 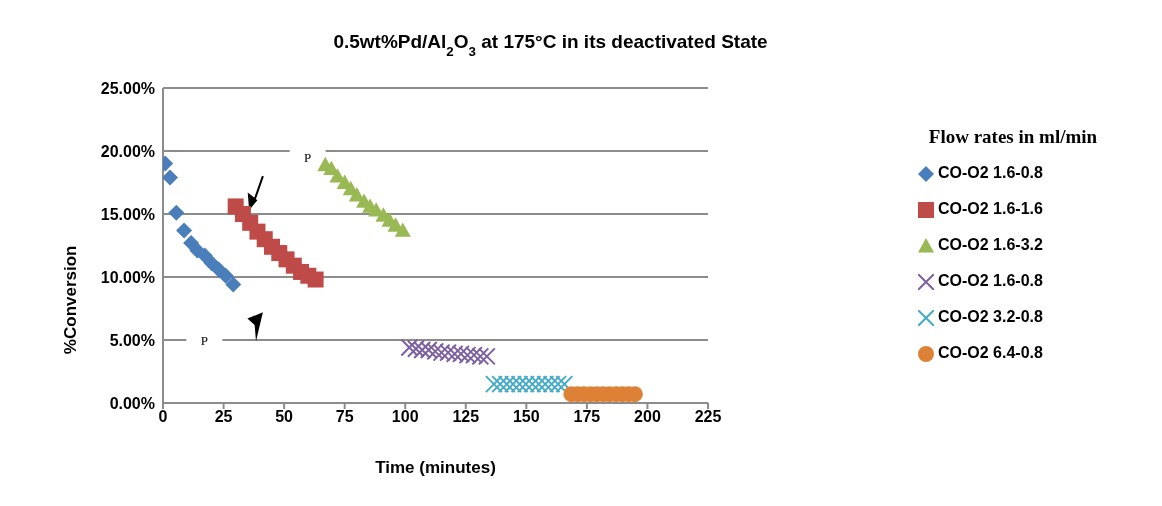 I want to click on y-tick-label: 15.00%, so click(x=127, y=214).